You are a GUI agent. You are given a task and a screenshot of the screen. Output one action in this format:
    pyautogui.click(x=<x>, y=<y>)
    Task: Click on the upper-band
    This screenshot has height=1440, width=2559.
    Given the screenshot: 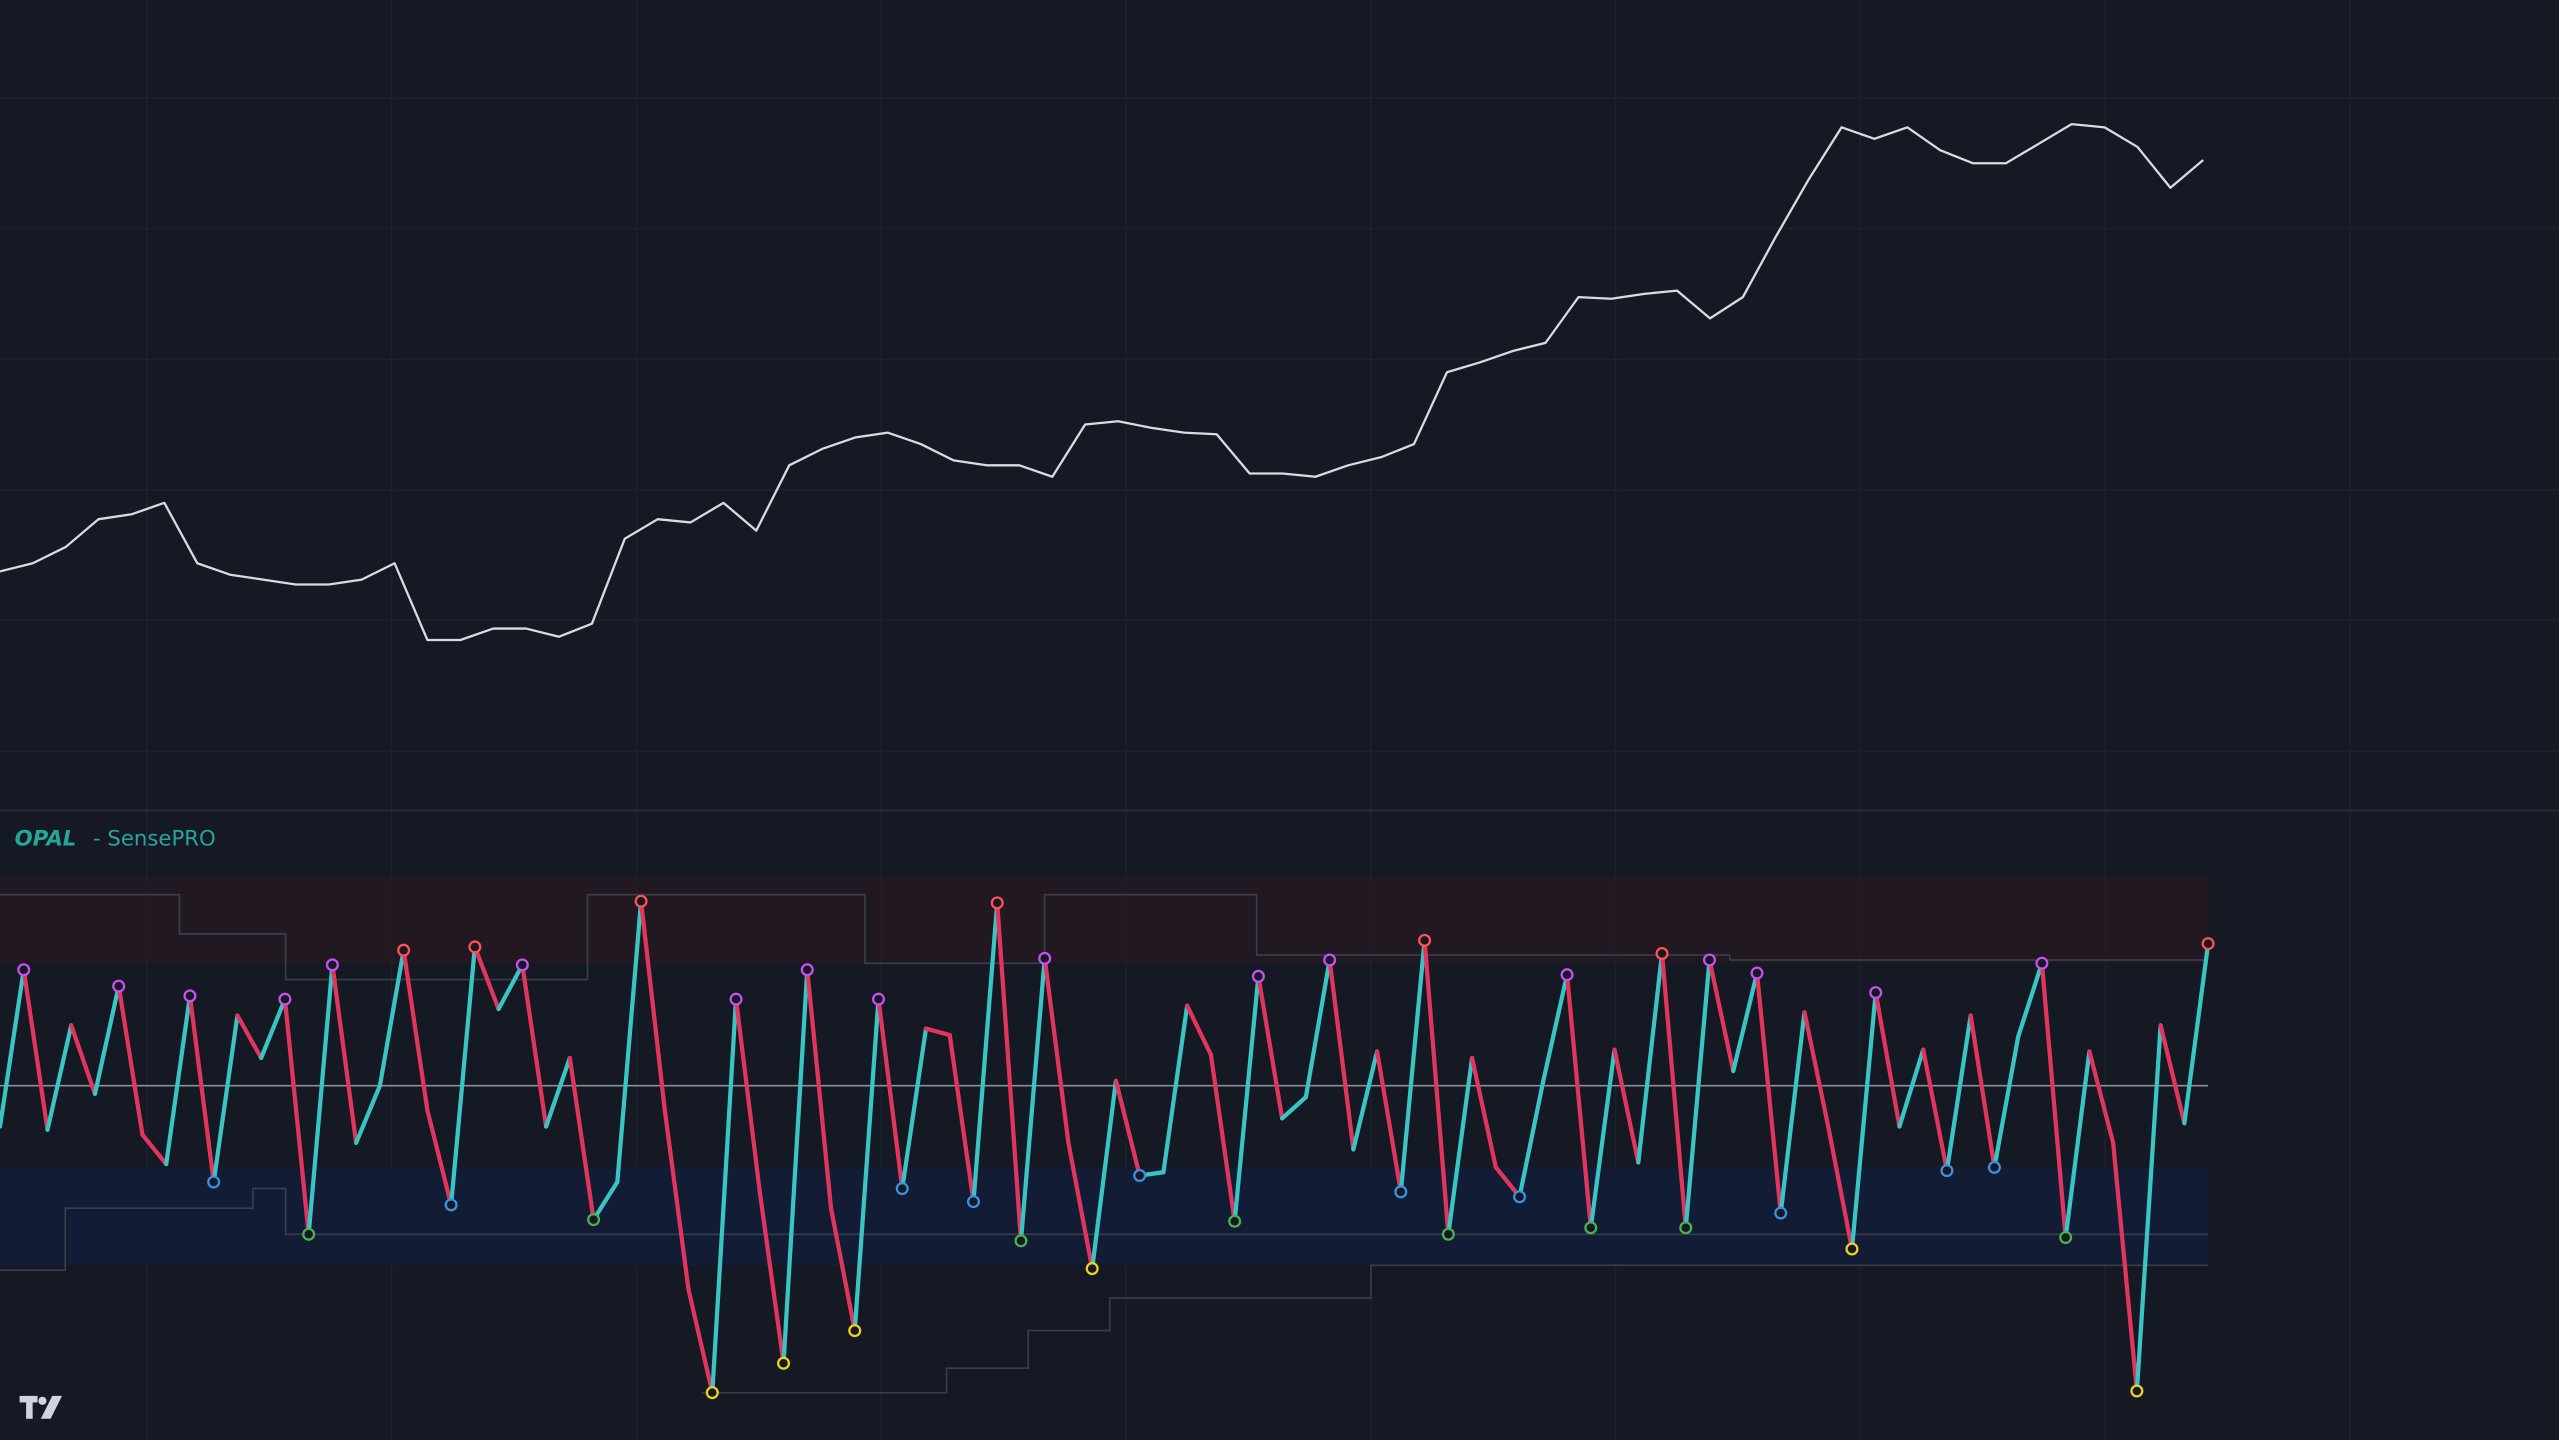 What is the action you would take?
    pyautogui.click(x=1104, y=937)
    